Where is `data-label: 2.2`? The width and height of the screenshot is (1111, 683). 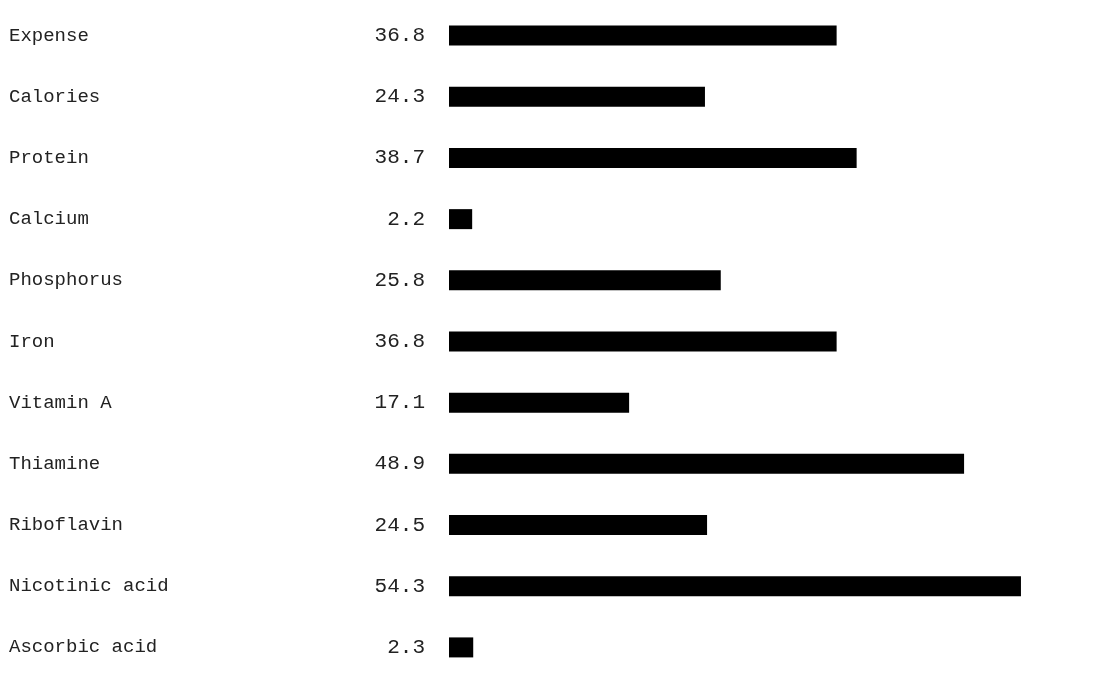 data-label: 2.2 is located at coordinates (406, 219).